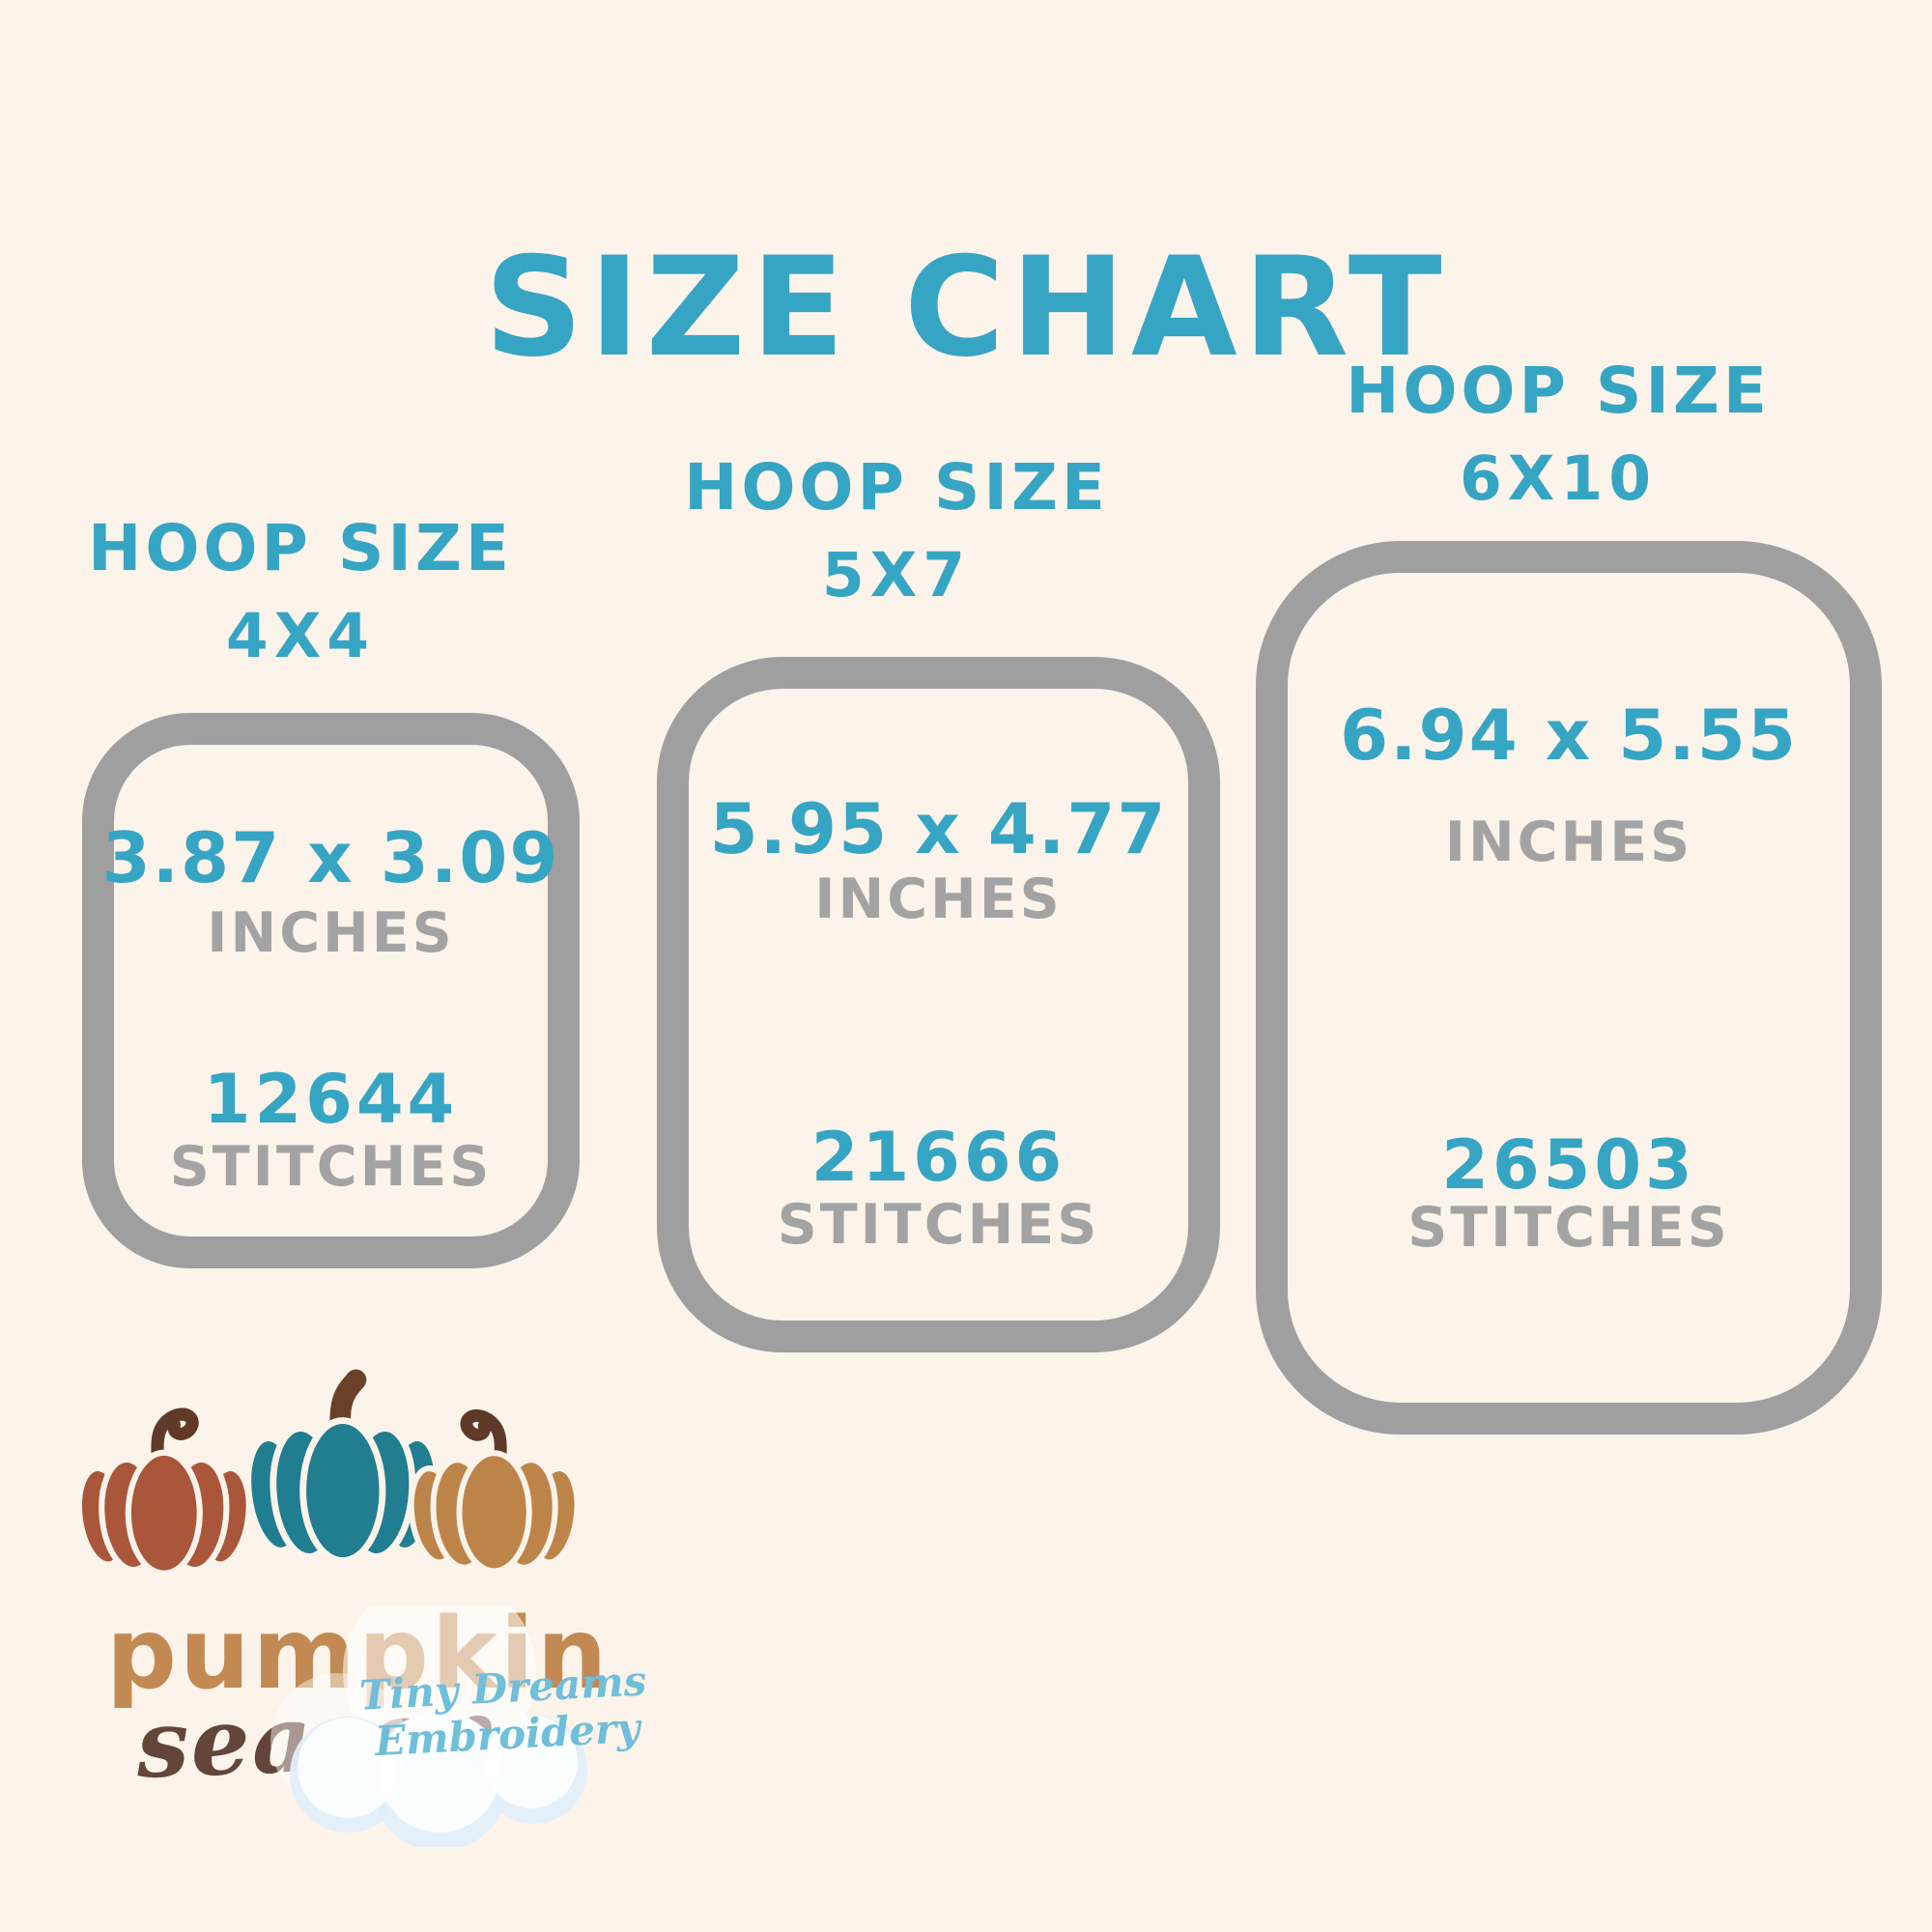  Describe the element at coordinates (896, 530) in the screenshot. I see `hoop-label-5x7: HOOP SIZE 5X7` at that location.